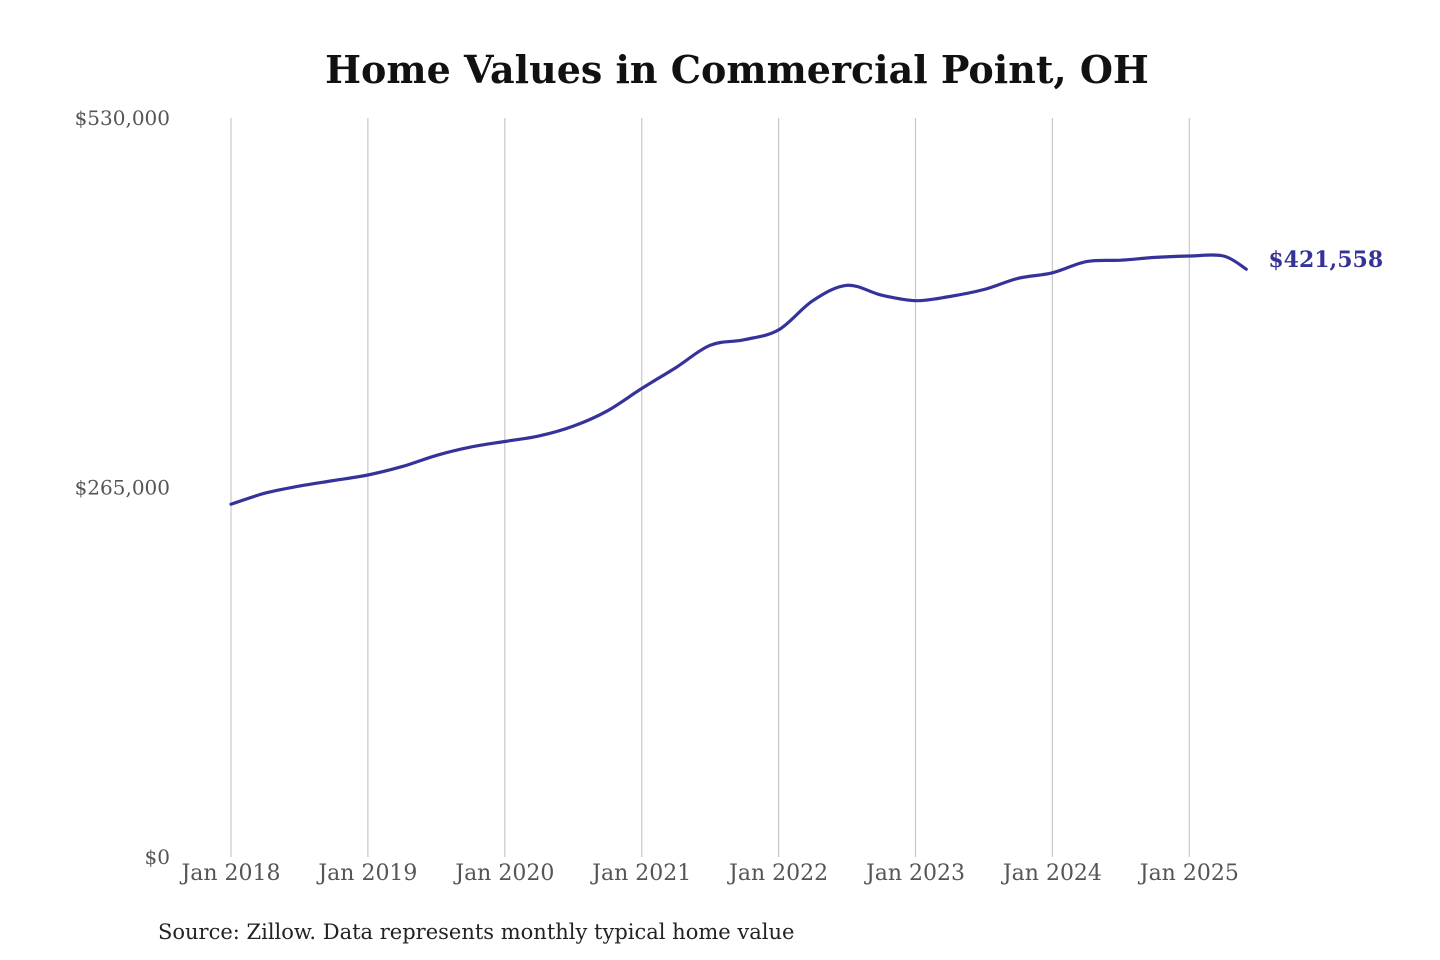 The width and height of the screenshot is (1440, 960). I want to click on x-tick-label: Jan 2024, so click(1051, 873).